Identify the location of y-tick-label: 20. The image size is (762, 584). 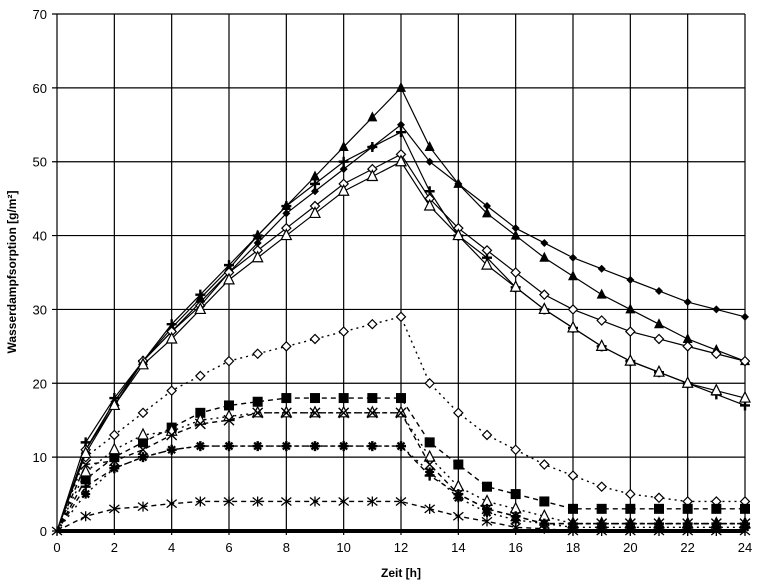
(40, 383).